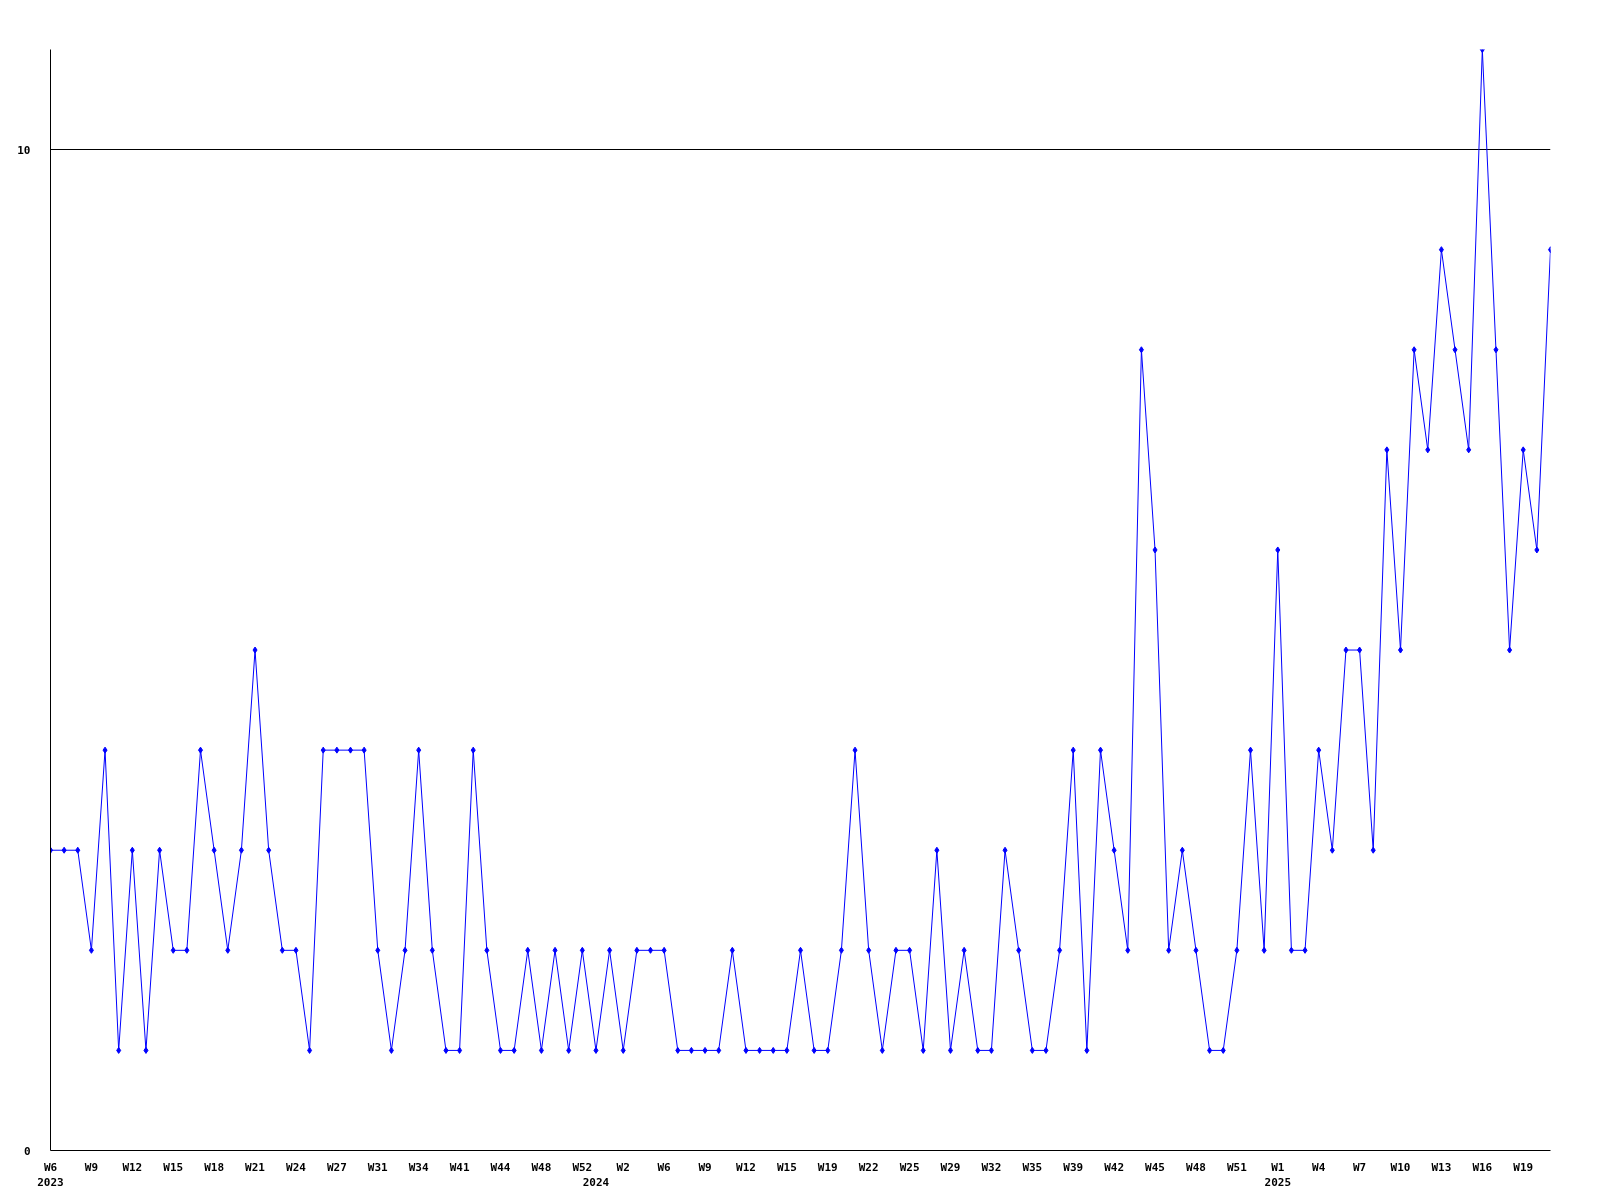 The height and width of the screenshot is (1200, 1600). I want to click on x-tick-label: W25, so click(909, 1167).